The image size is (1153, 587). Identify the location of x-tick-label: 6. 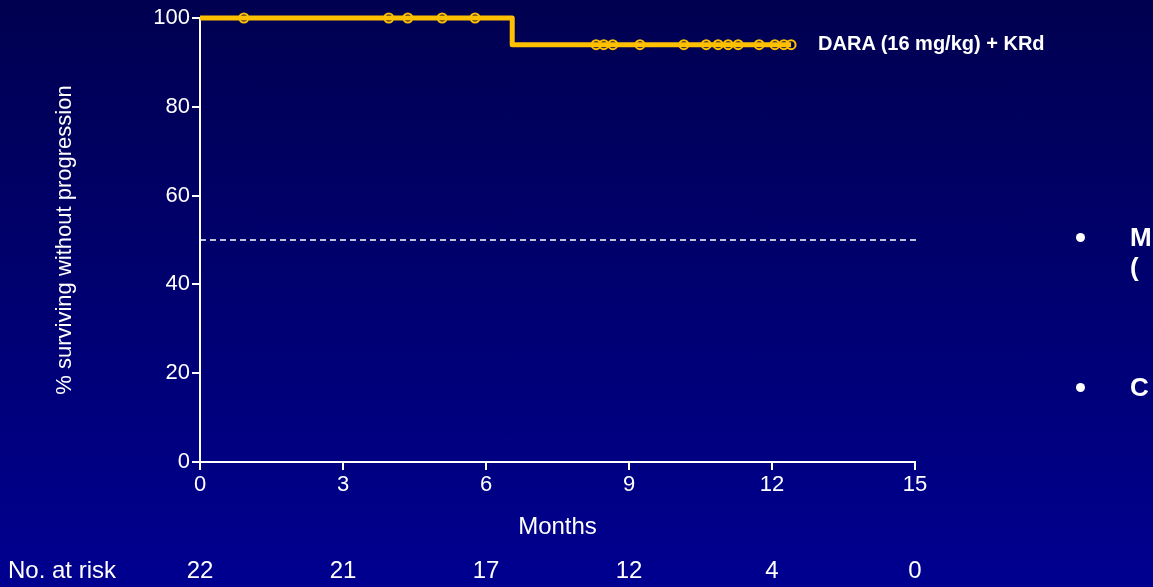
(486, 484).